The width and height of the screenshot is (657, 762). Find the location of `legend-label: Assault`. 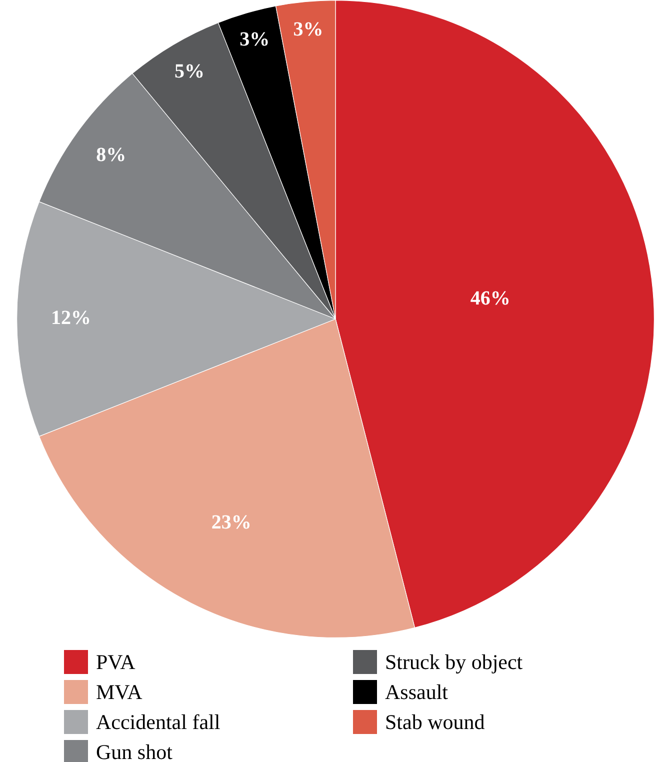

legend-label: Assault is located at coordinates (416, 692).